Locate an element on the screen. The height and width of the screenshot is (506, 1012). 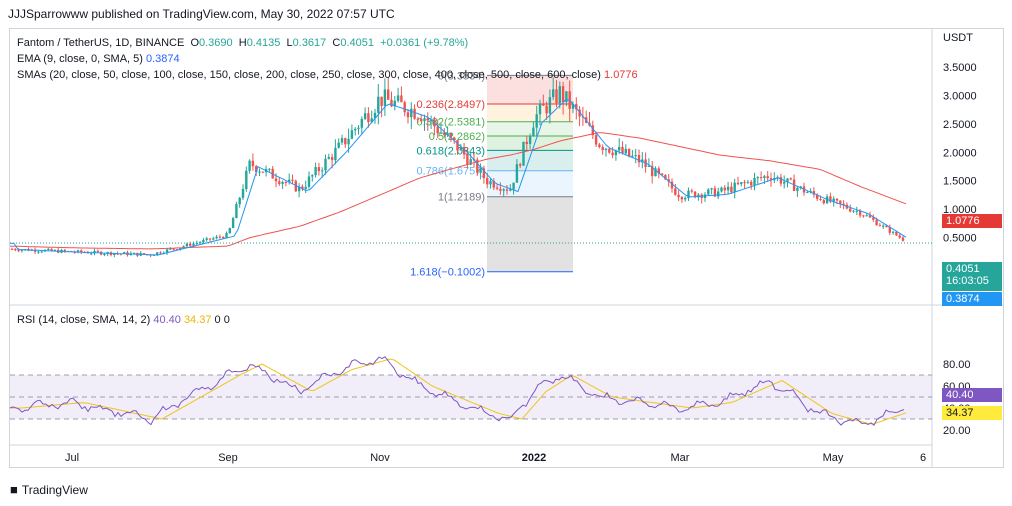
rsi-line is located at coordinates (457, 391).